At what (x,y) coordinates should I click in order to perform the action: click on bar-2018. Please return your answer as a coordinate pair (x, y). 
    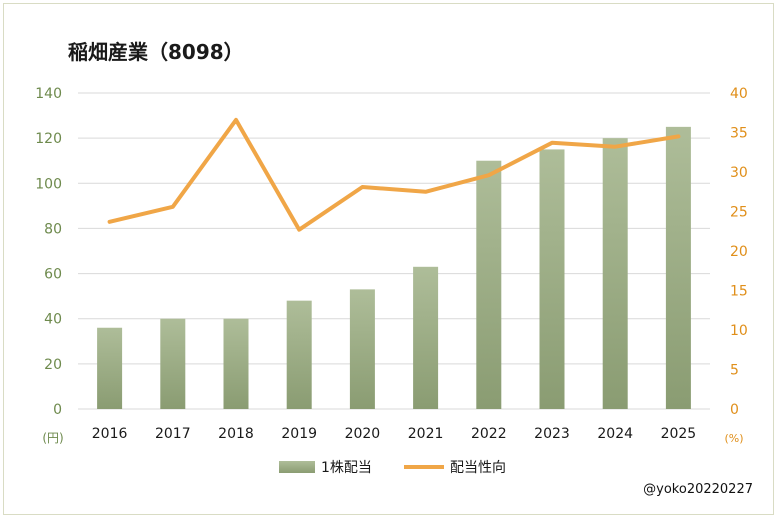
    Looking at the image, I should click on (236, 363).